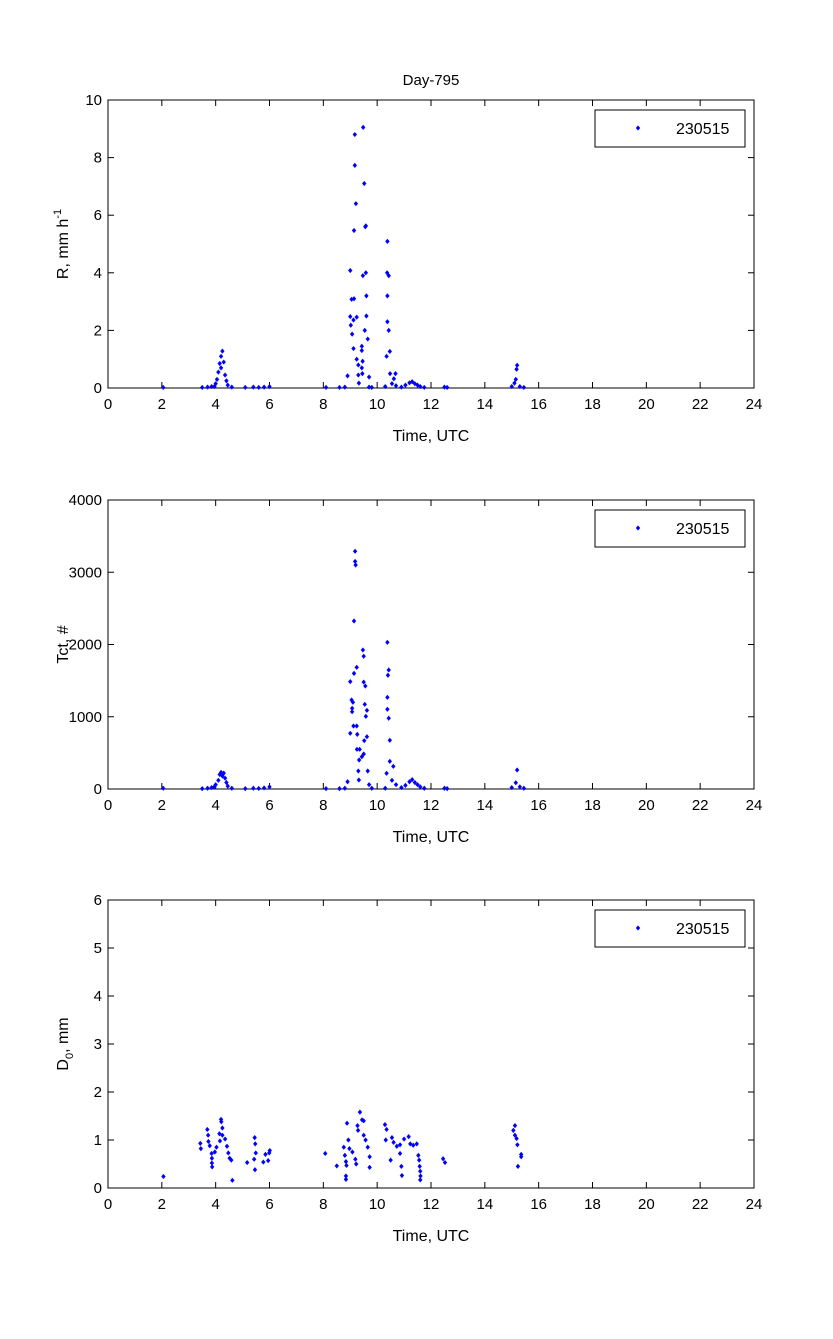 The width and height of the screenshot is (833, 1339). I want to click on y-axis-label-tail: , mm, so click(63, 1035).